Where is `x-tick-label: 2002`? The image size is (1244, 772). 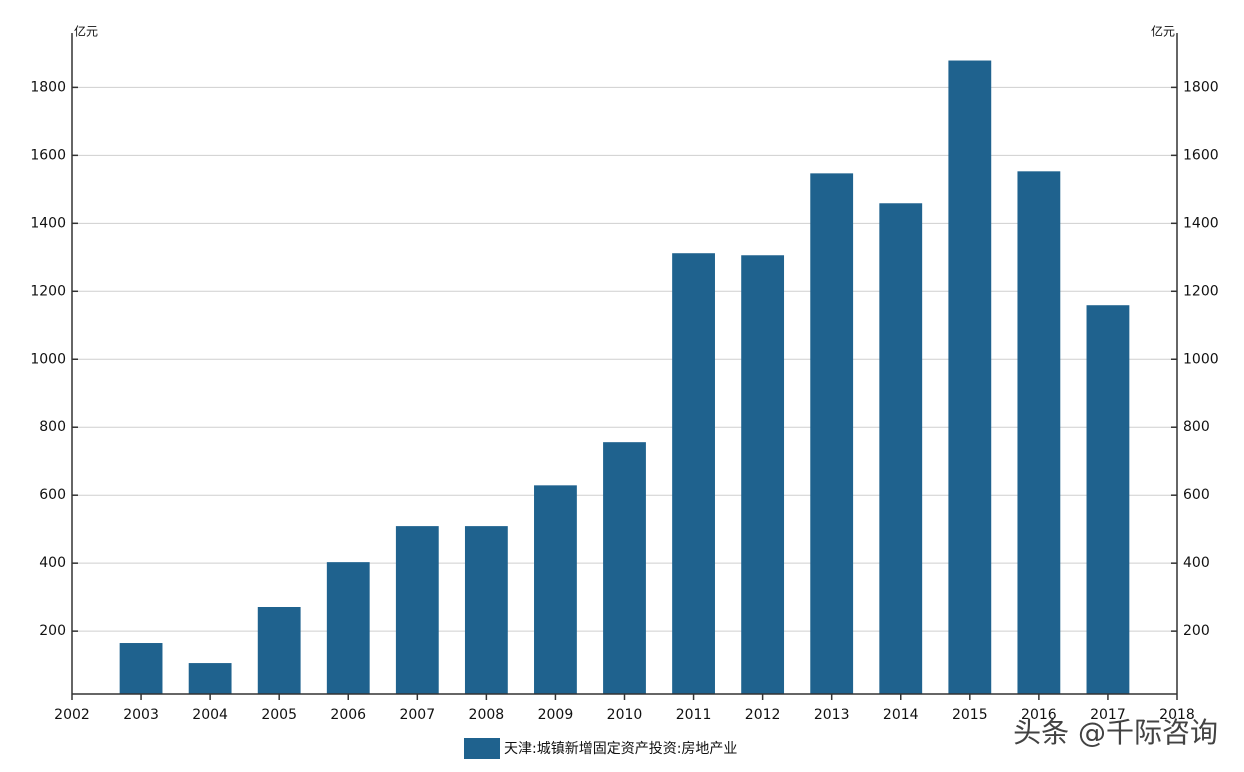
x-tick-label: 2002 is located at coordinates (72, 715).